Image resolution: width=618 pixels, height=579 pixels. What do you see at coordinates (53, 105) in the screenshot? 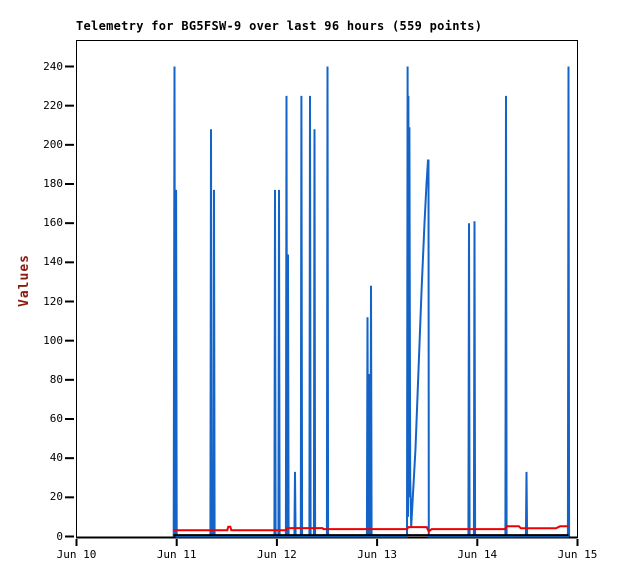
I see `y-tick-label: 220` at bounding box center [53, 105].